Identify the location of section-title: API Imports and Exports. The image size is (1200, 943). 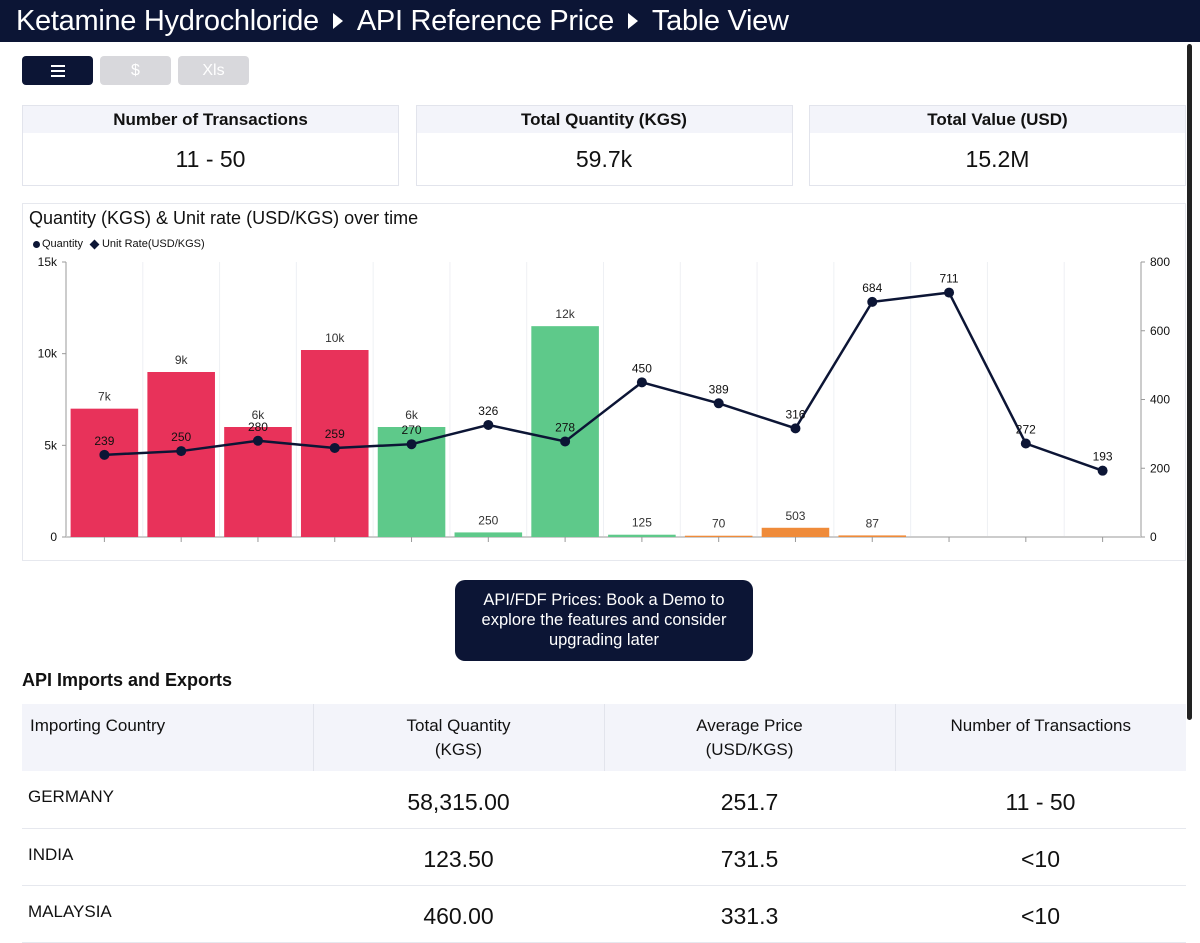
(127, 680).